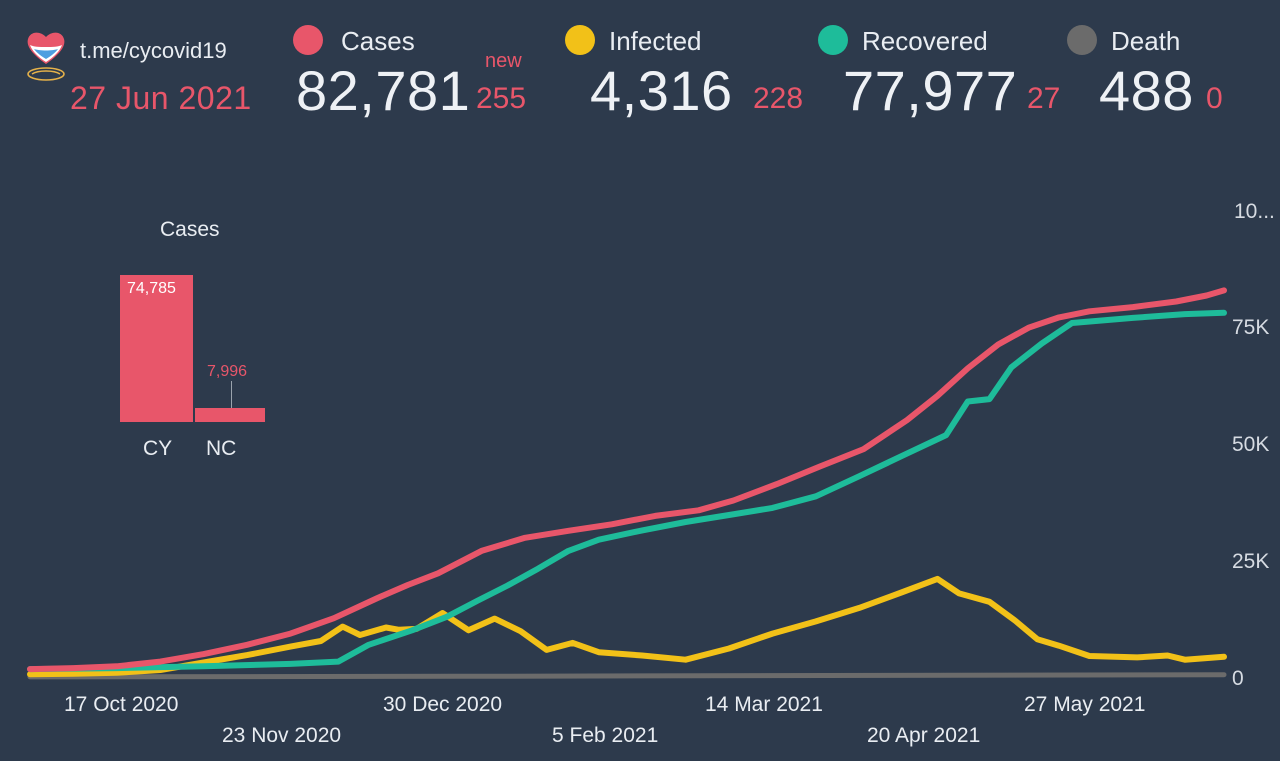  Describe the element at coordinates (605, 735) in the screenshot. I see `x-tick-5feb: 5 Feb 2021` at that location.